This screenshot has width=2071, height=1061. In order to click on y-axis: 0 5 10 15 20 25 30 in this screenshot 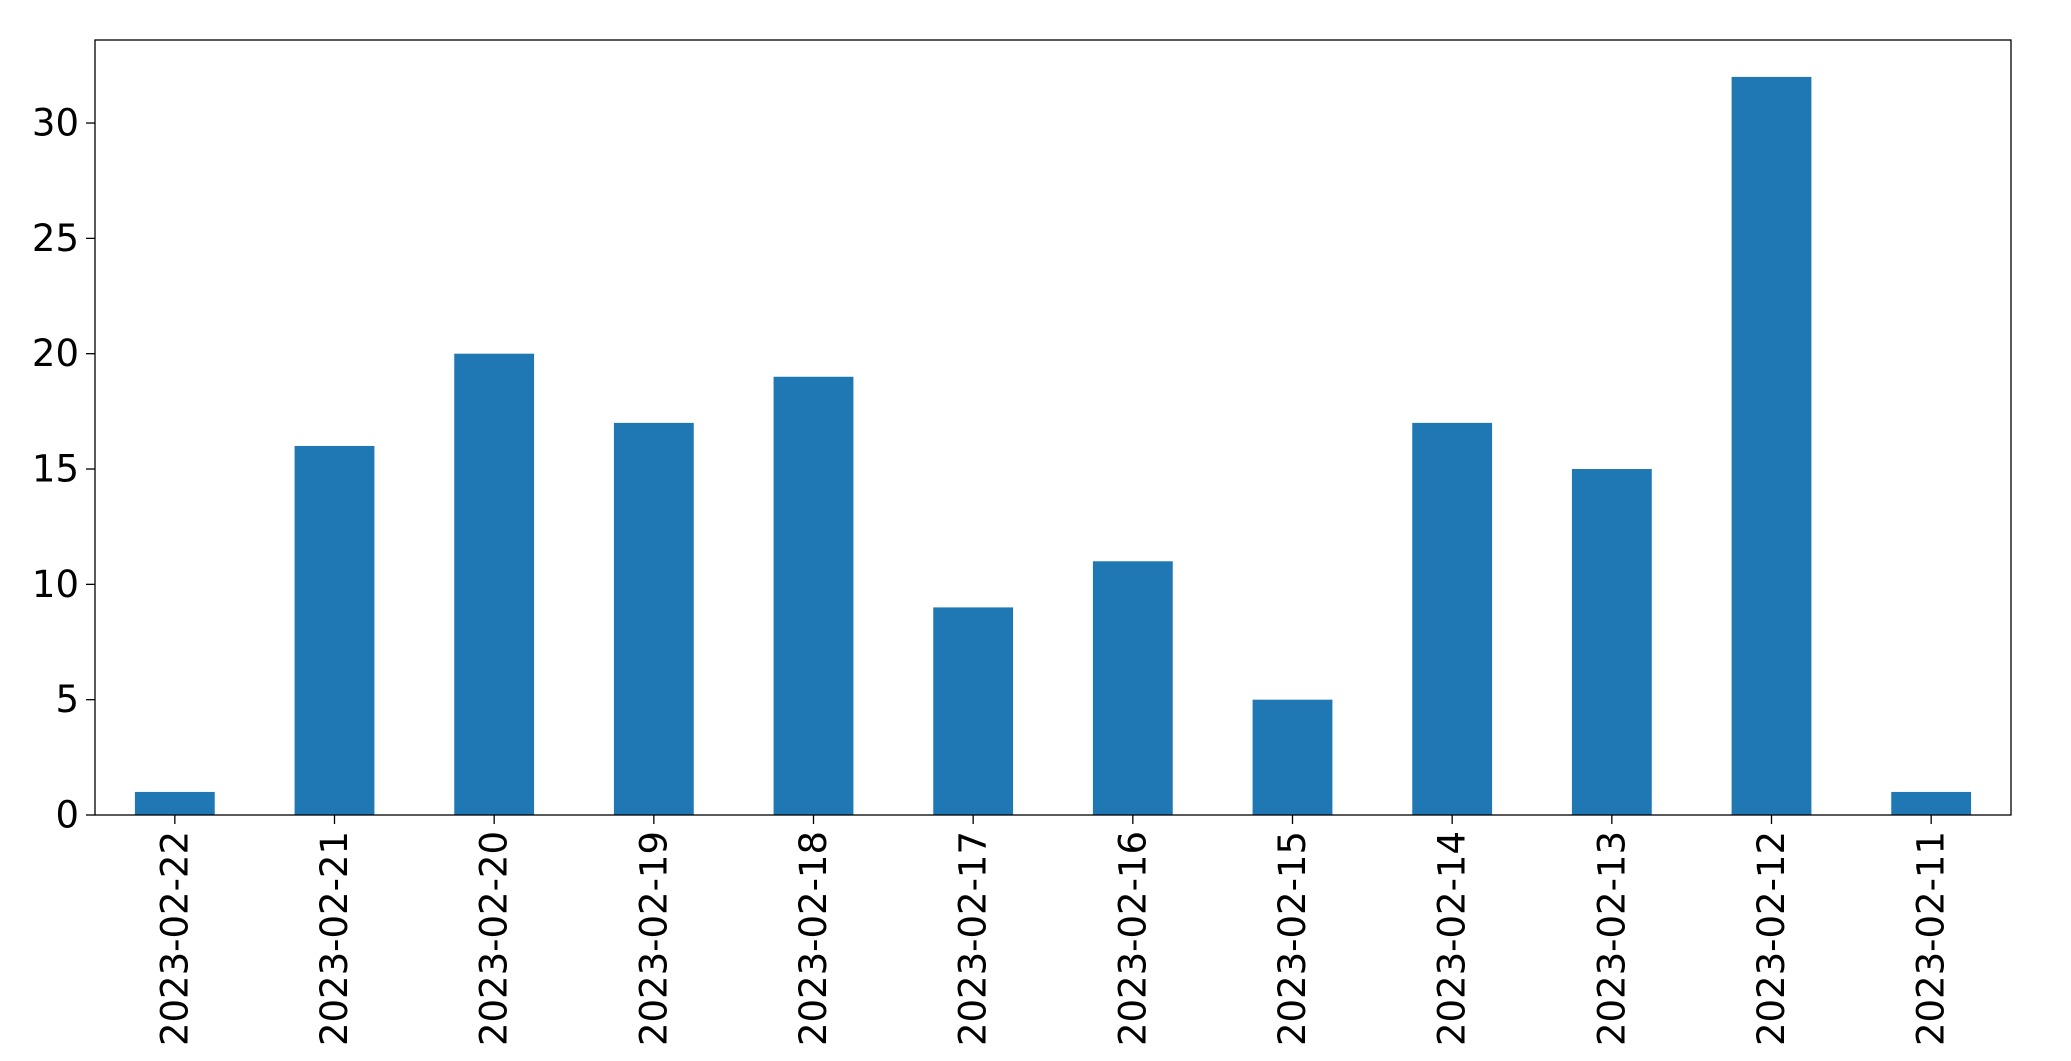, I will do `click(63, 469)`.